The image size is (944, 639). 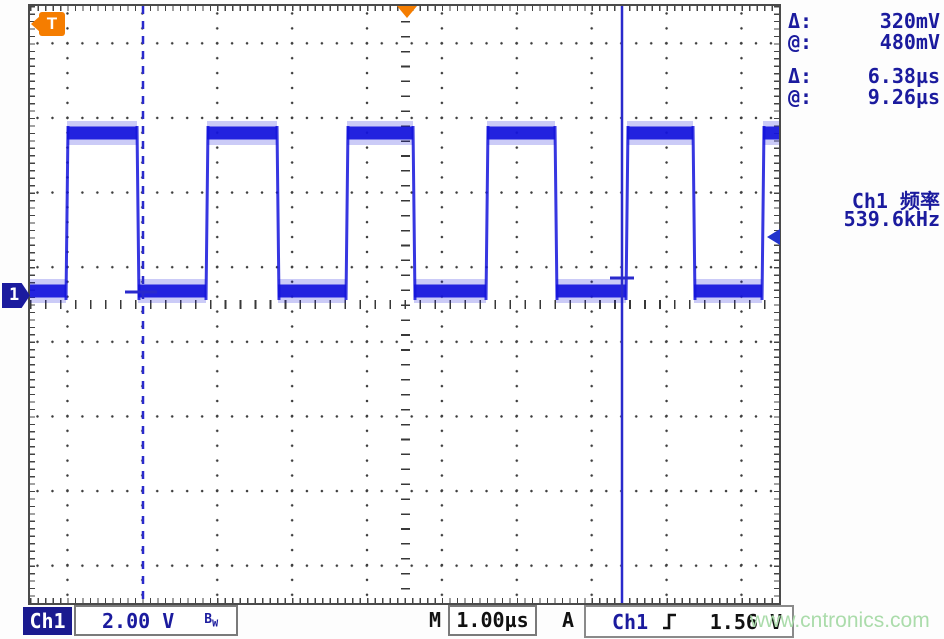 What do you see at coordinates (35, 24) in the screenshot?
I see `trigger-flag-arrow-icon` at bounding box center [35, 24].